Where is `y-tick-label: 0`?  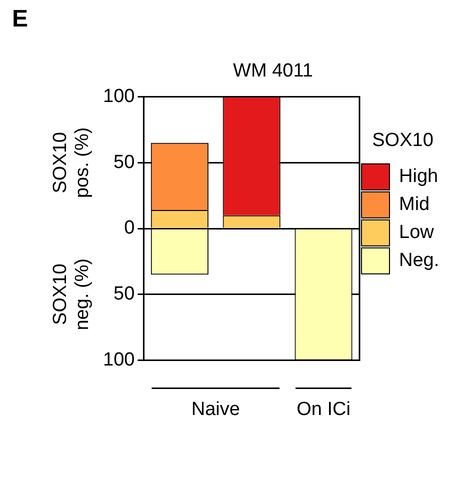 y-tick-label: 0 is located at coordinates (129, 228).